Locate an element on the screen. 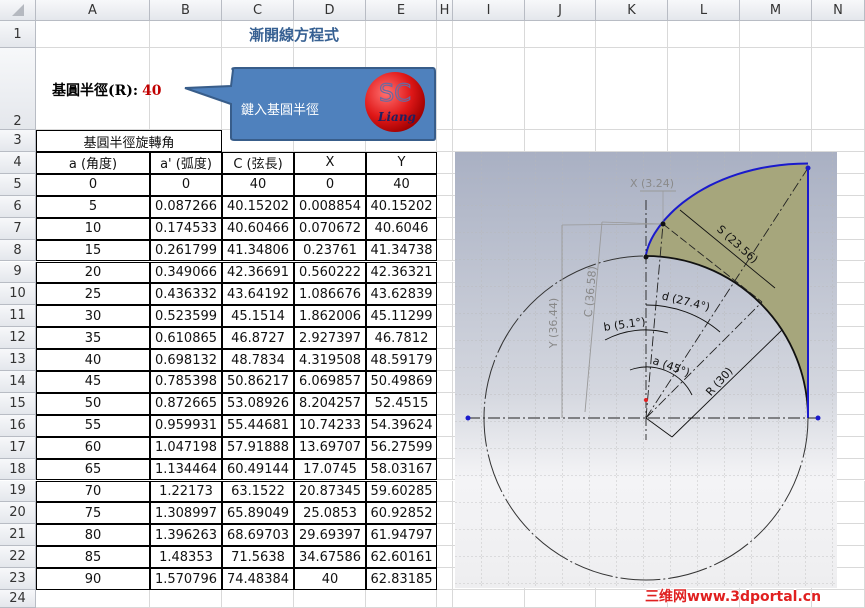  table-header-cell: a' (弧度) is located at coordinates (186, 163).